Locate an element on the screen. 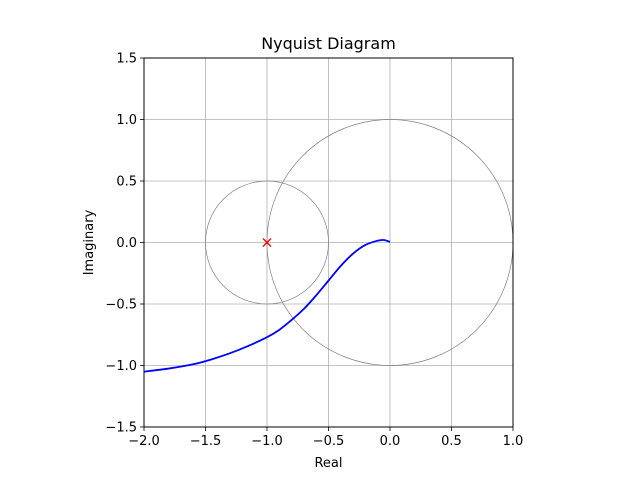 The image size is (640, 480). x-tick-label-2: −1.0 is located at coordinates (267, 441).